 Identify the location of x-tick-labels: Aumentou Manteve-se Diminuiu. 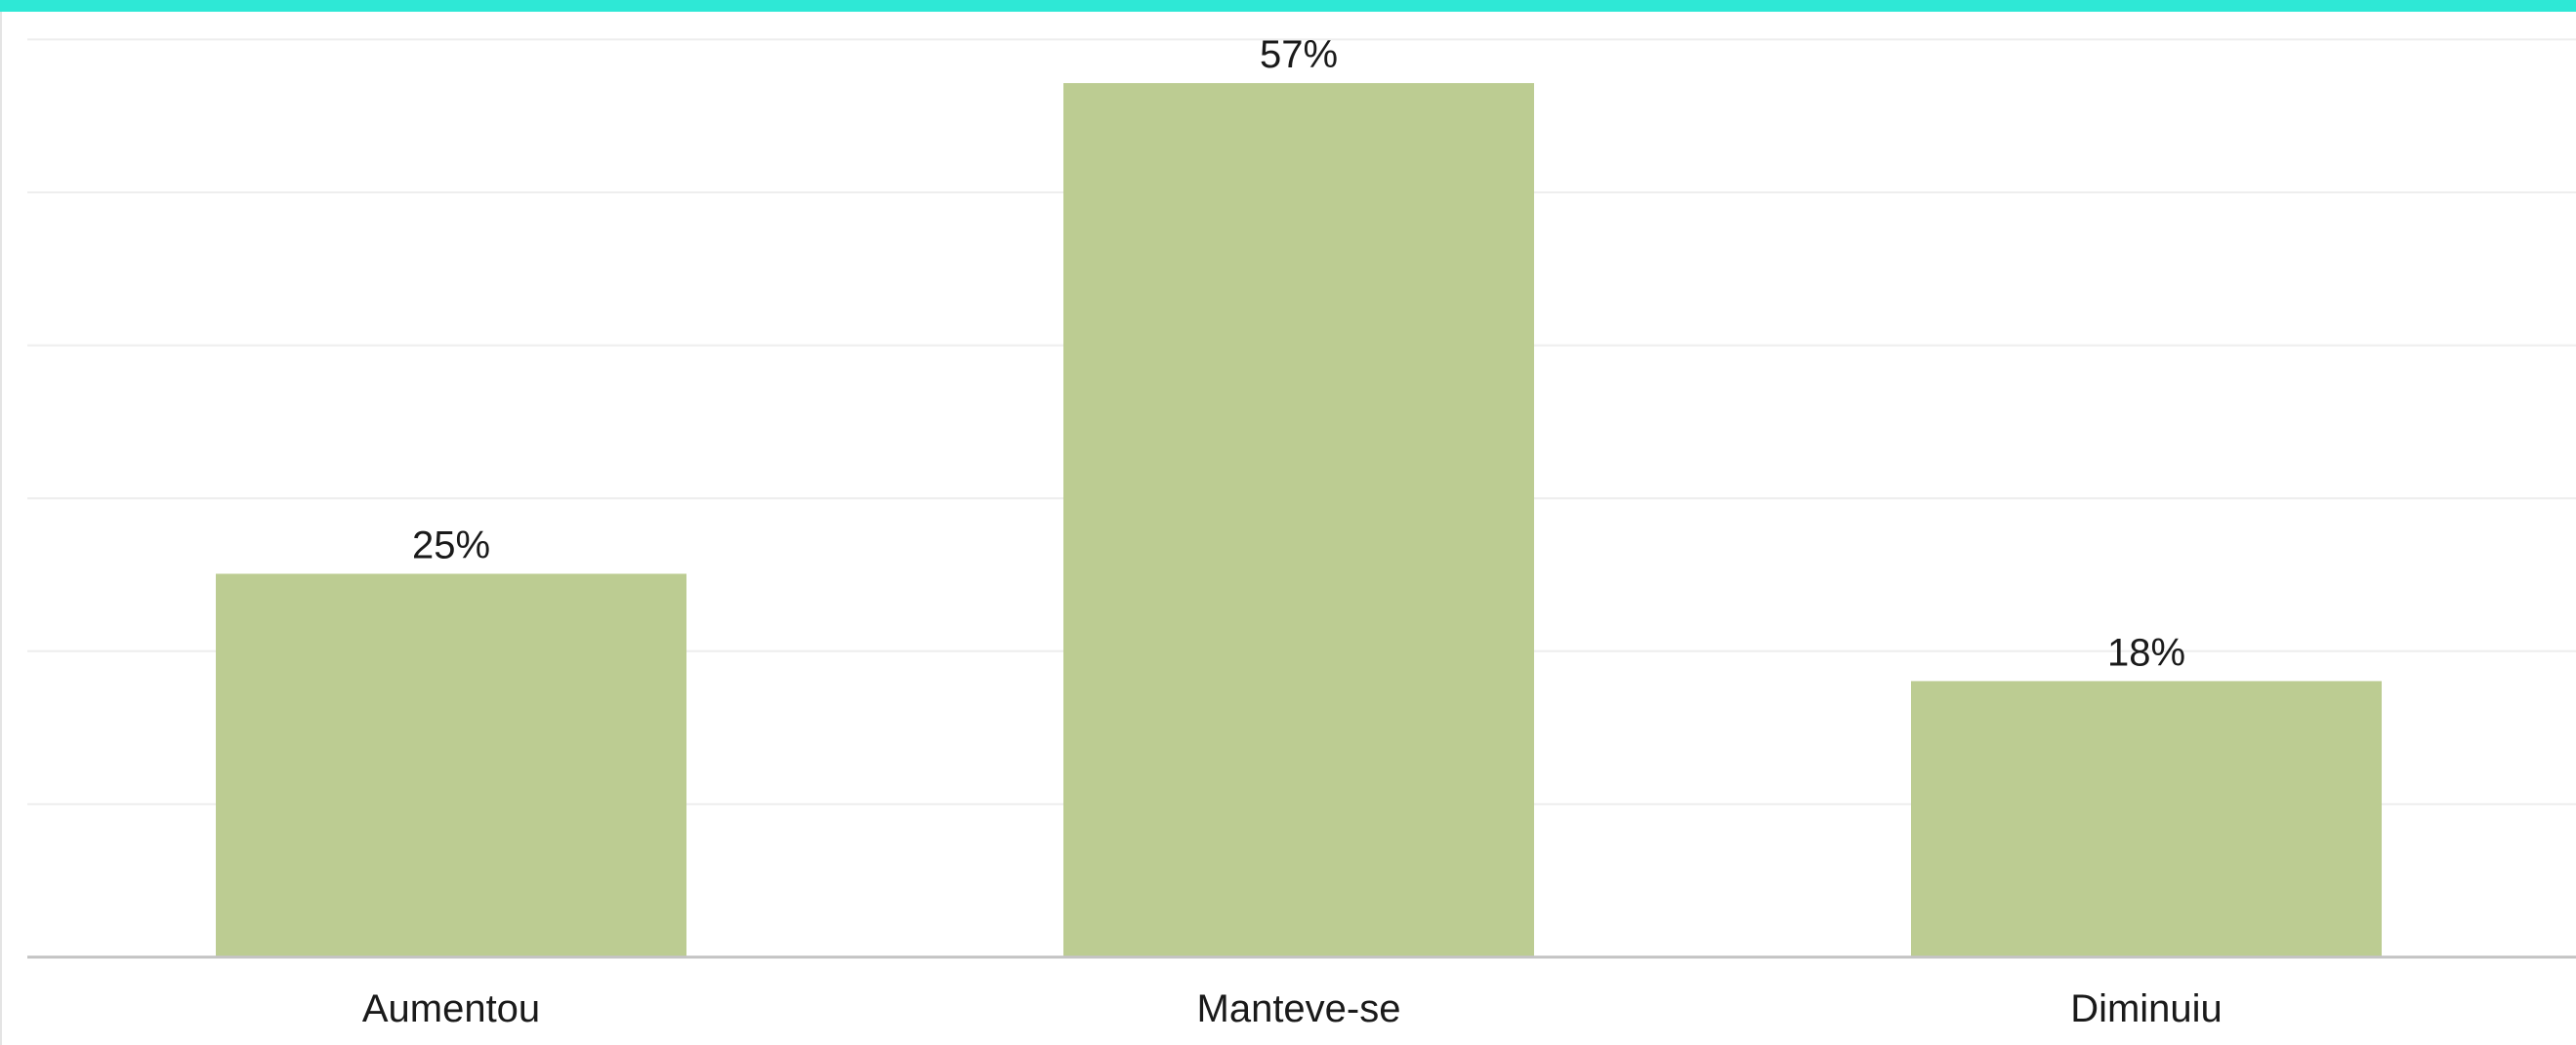
(1292, 1008).